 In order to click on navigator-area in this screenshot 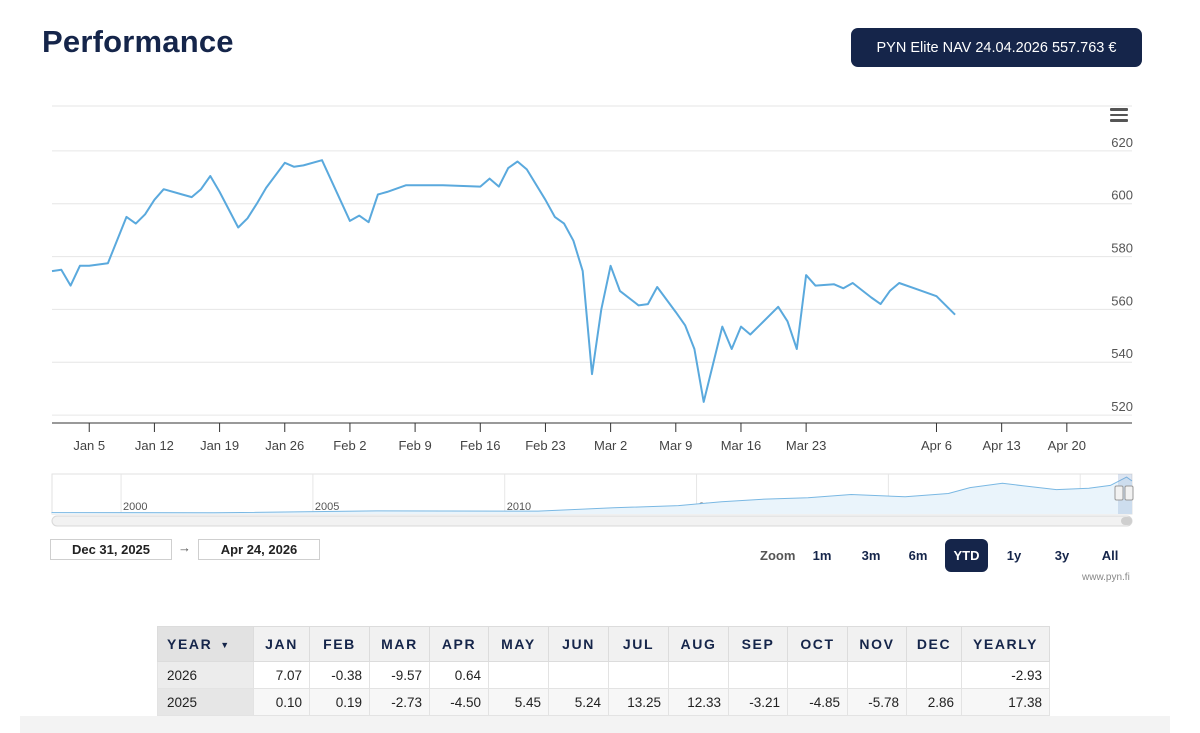, I will do `click(592, 495)`.